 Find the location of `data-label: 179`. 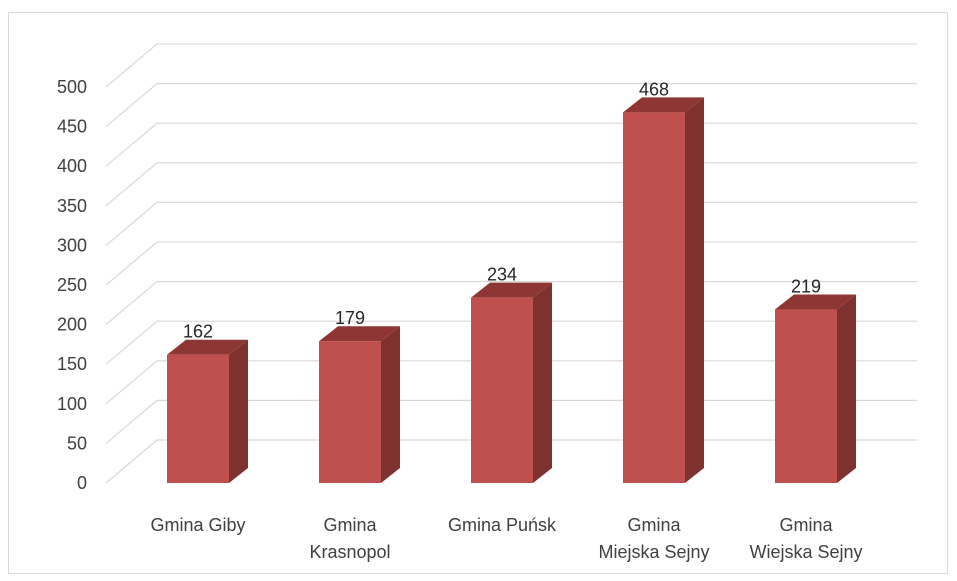

data-label: 179 is located at coordinates (350, 318).